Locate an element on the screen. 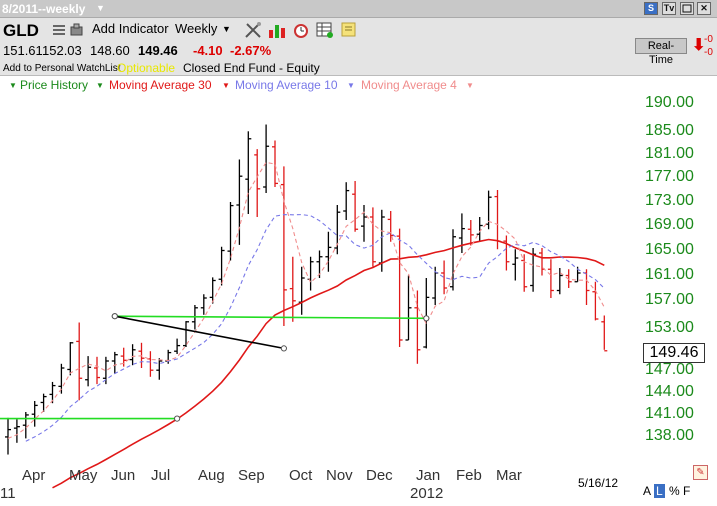 The image size is (717, 506). quote-change: -4.10 is located at coordinates (208, 50).